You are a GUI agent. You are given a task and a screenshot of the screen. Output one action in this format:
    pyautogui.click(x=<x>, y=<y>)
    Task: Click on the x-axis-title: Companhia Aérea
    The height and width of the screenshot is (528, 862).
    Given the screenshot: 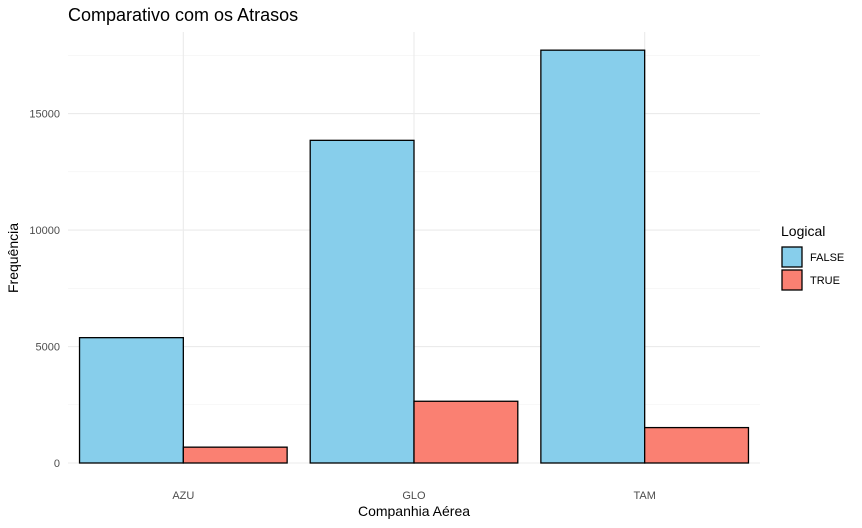 What is the action you would take?
    pyautogui.click(x=414, y=511)
    